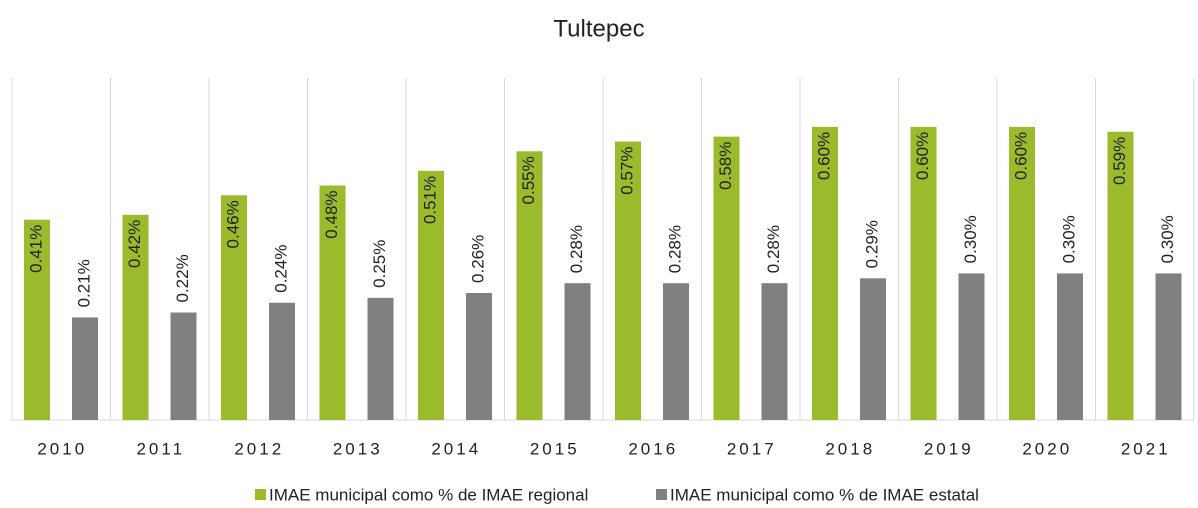  Describe the element at coordinates (949, 448) in the screenshot. I see `x-tick-label: 2019` at that location.